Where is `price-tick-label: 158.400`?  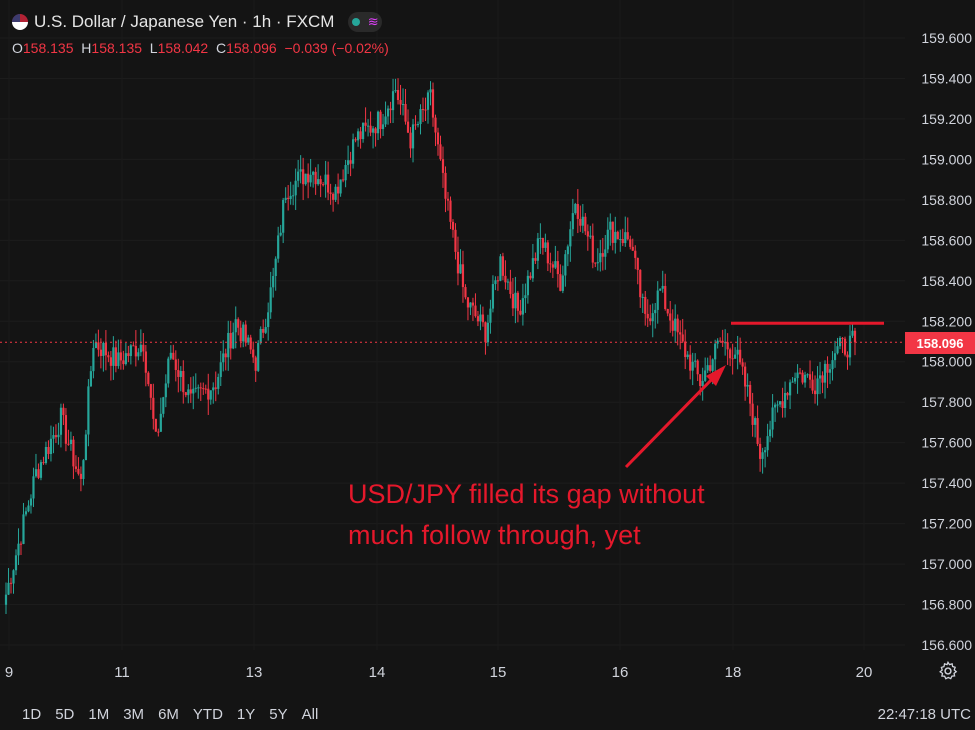
price-tick-label: 158.400 is located at coordinates (946, 281).